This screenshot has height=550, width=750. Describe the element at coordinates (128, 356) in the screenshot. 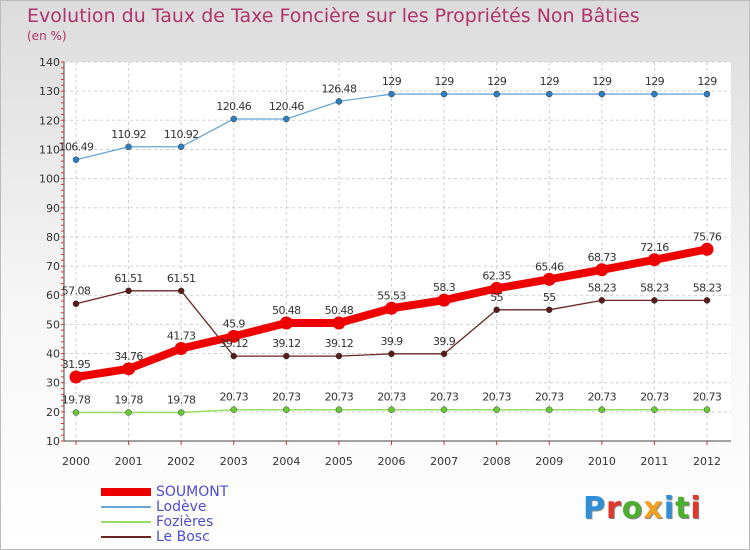

I see `data-label: 34.76` at that location.